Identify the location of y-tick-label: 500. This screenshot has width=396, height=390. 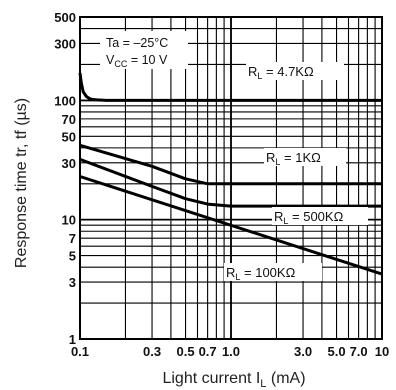
(65, 17).